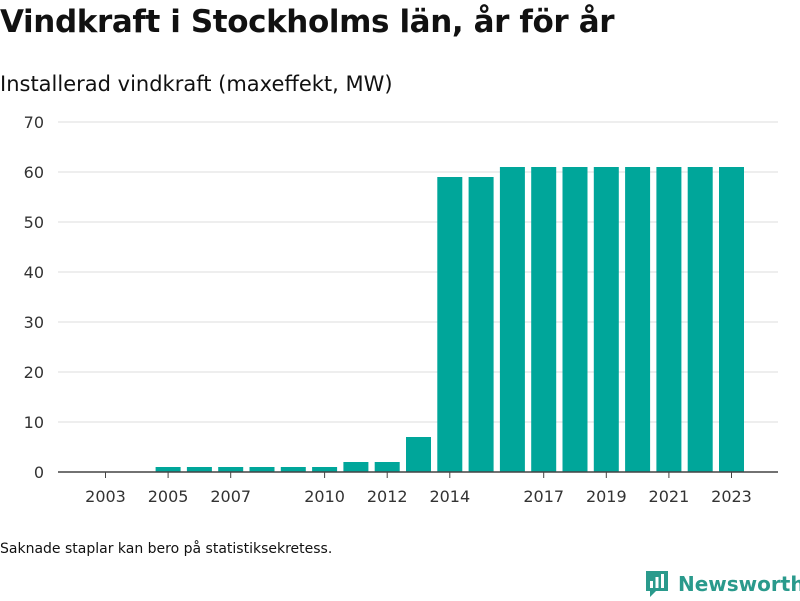  I want to click on y-tick-label: 10, so click(34, 422).